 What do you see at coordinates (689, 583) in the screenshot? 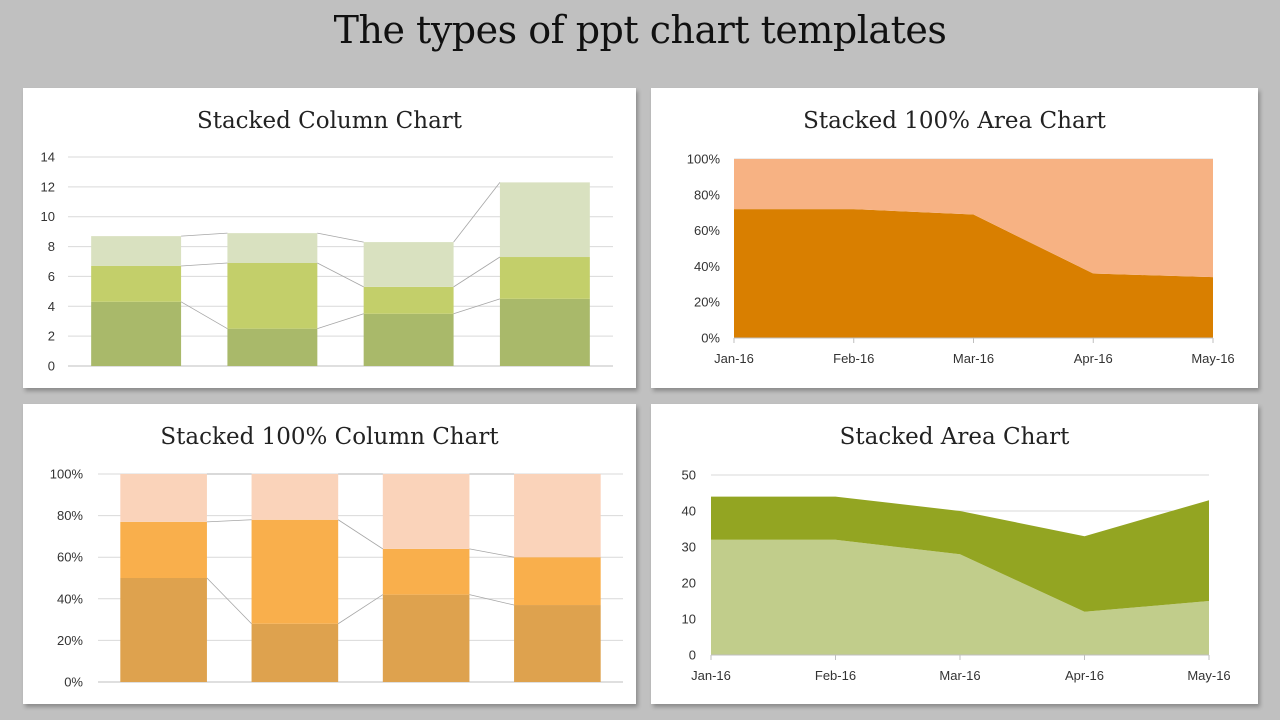
I see `y-tick-label: 20` at bounding box center [689, 583].